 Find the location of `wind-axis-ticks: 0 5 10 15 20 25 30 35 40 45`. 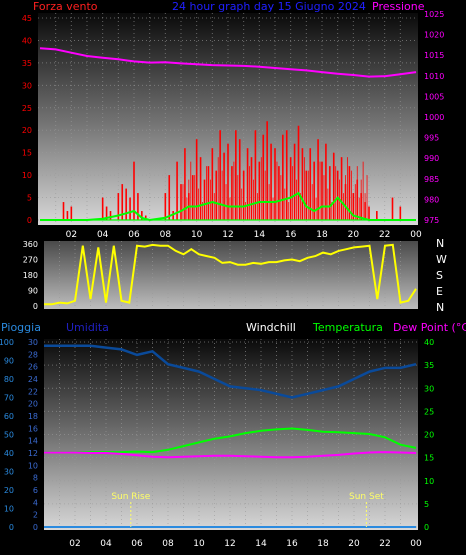

wind-axis-ticks: 0 5 10 15 20 25 30 35 40 45 is located at coordinates (27, 119).